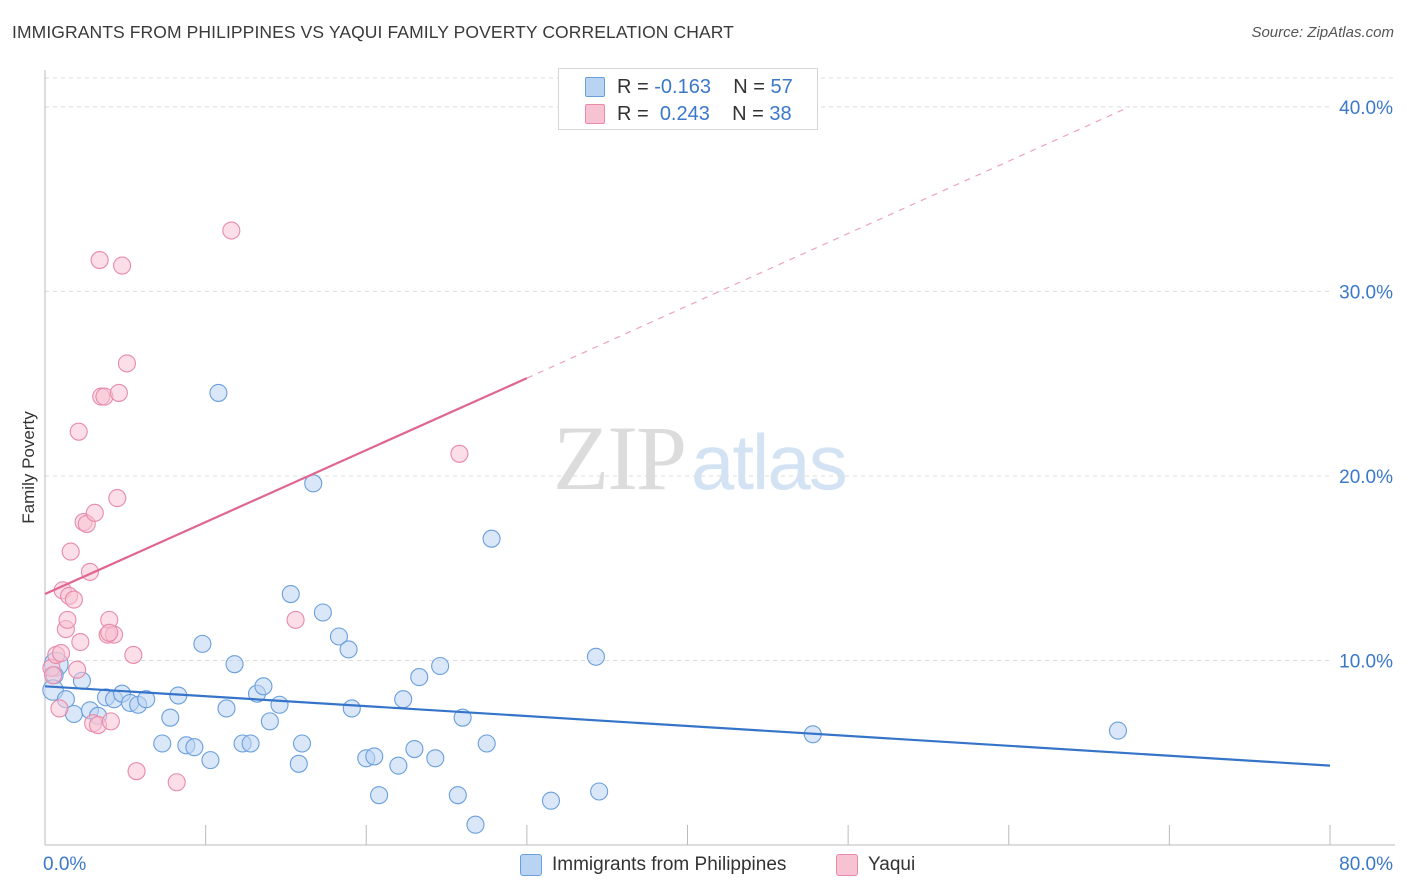 Image resolution: width=1406 pixels, height=892 pixels. Describe the element at coordinates (1322, 32) in the screenshot. I see `source-credit: Source: ZipAtlas.com` at that location.